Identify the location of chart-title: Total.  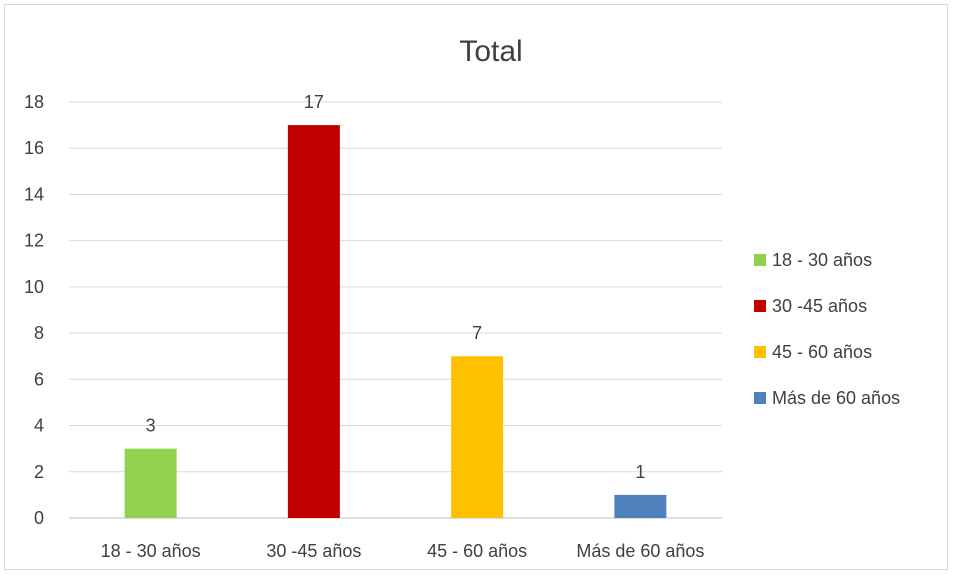
(490, 51).